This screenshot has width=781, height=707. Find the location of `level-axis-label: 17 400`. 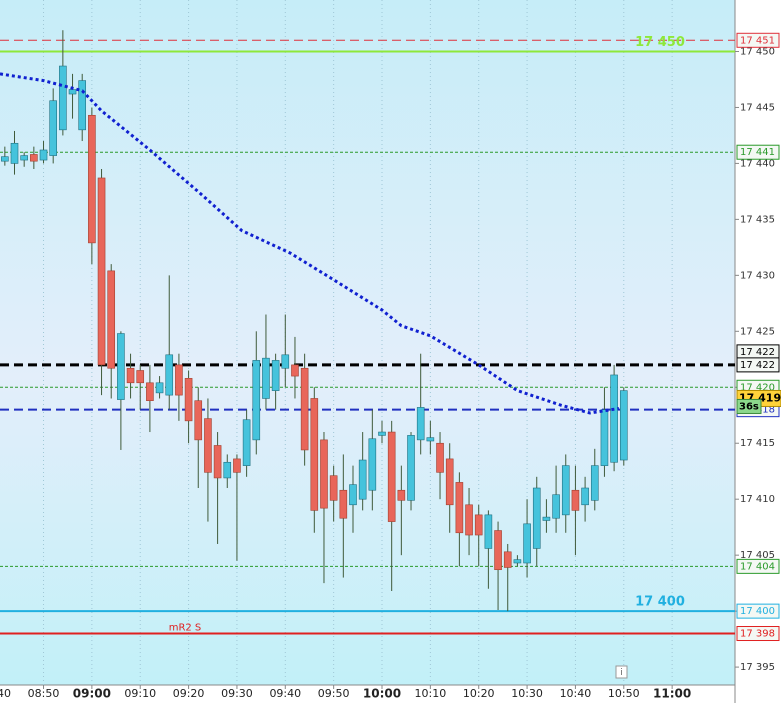

level-axis-label: 17 400 is located at coordinates (757, 611).